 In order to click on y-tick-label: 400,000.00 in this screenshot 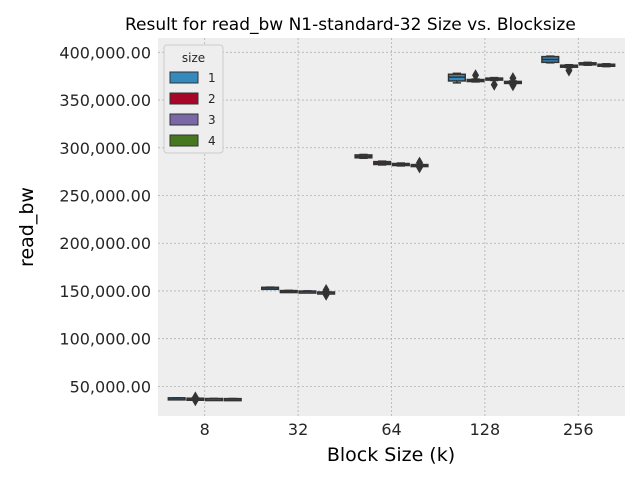, I will do `click(105, 52)`.